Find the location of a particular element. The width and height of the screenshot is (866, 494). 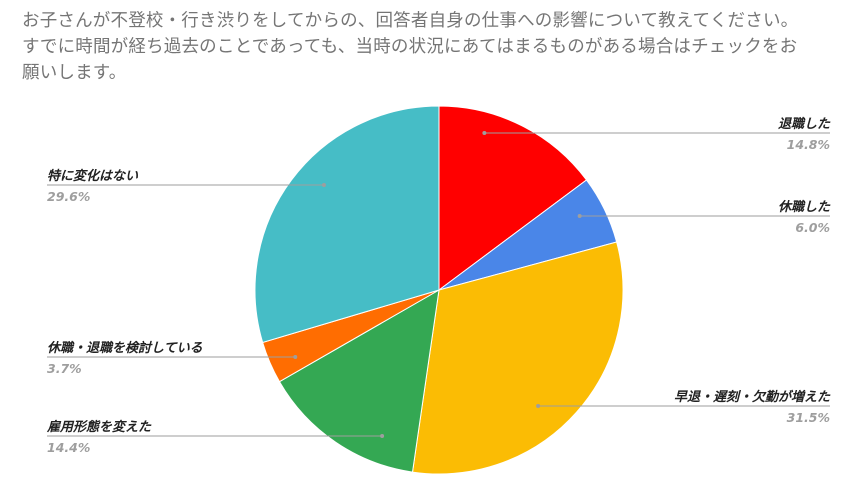

slice-label-1: 退職した is located at coordinates (804, 124).